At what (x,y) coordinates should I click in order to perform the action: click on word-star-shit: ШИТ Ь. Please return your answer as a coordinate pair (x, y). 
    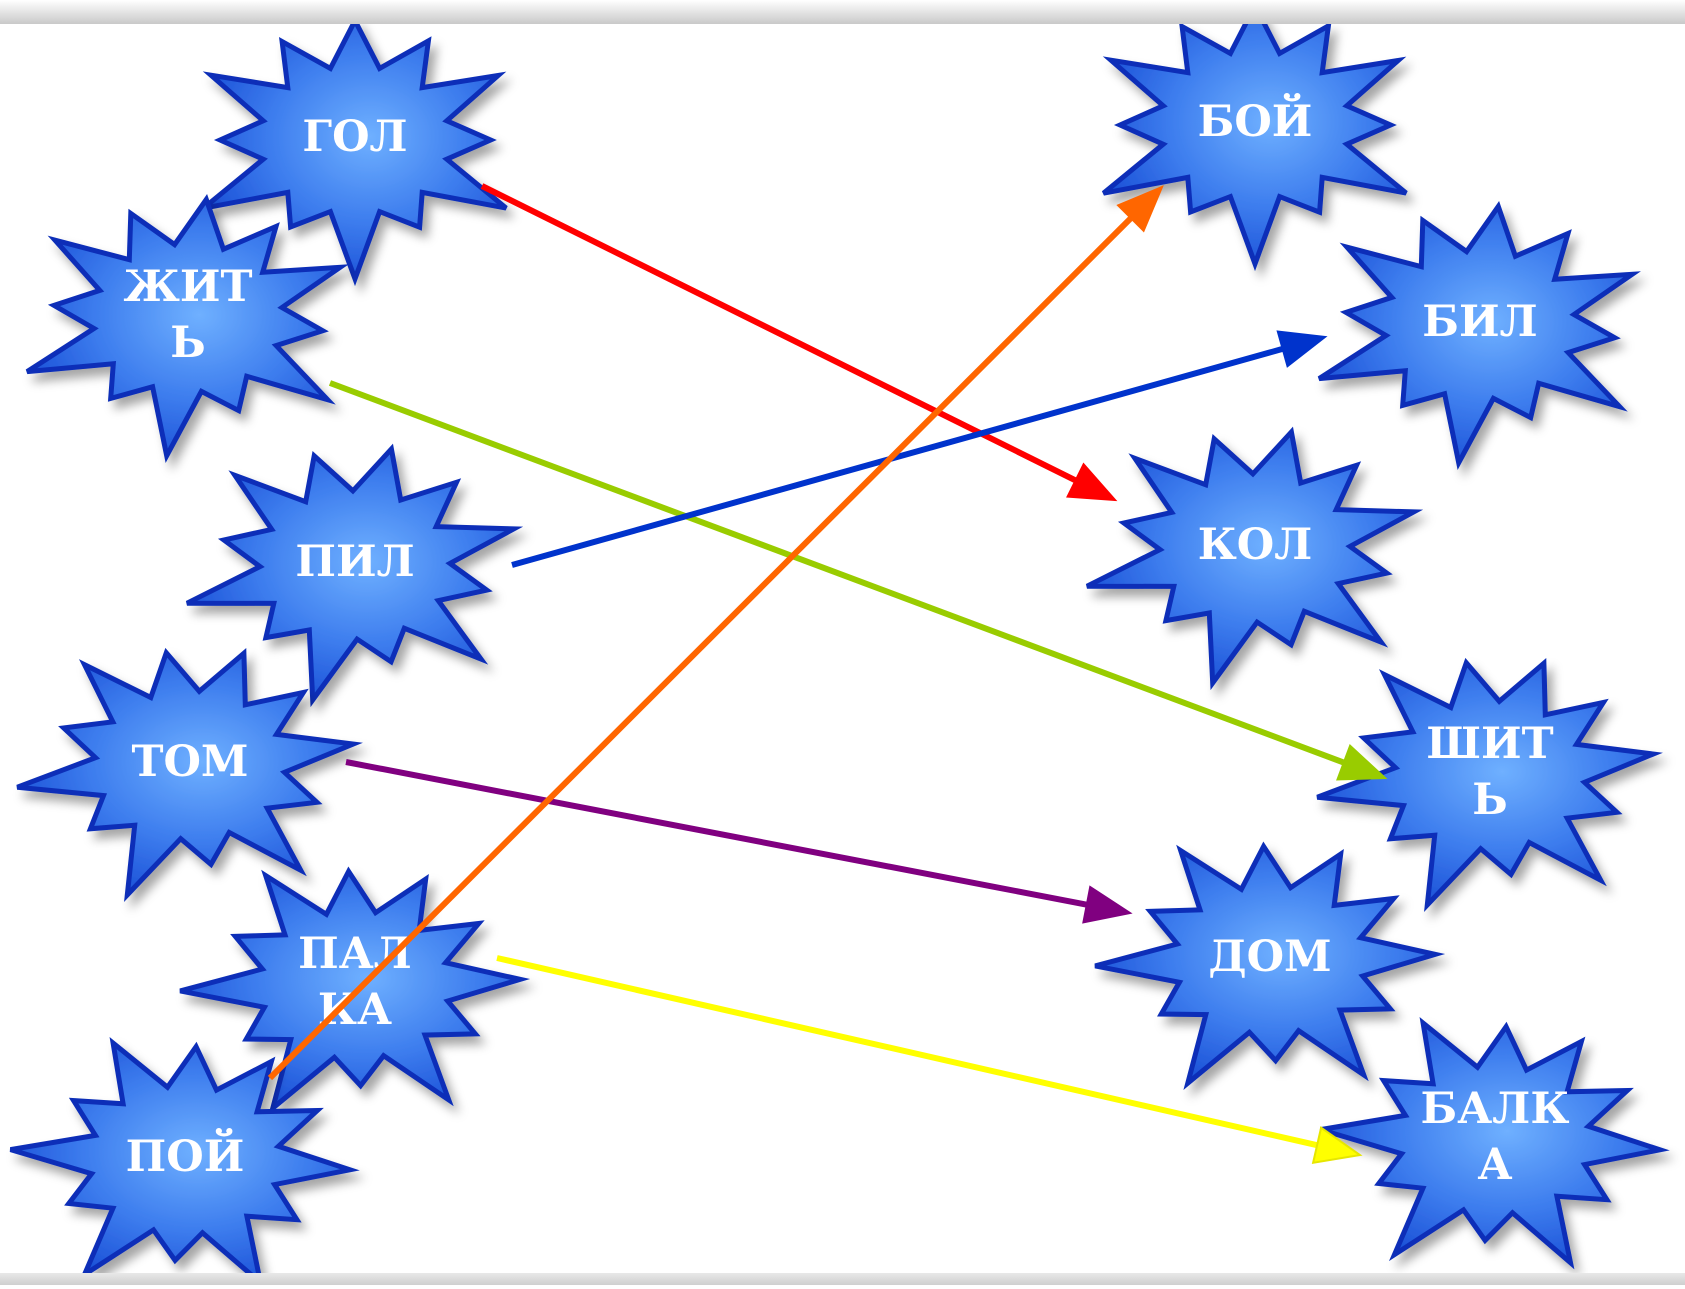
    Looking at the image, I should click on (1489, 784).